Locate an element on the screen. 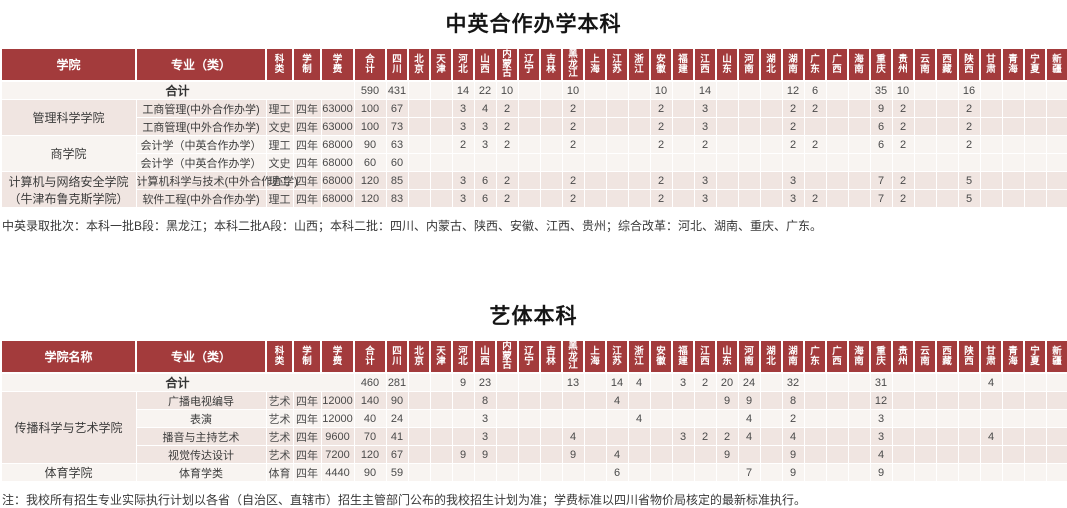 This screenshot has width=1067, height=508. province-header: 河北 is located at coordinates (463, 64).